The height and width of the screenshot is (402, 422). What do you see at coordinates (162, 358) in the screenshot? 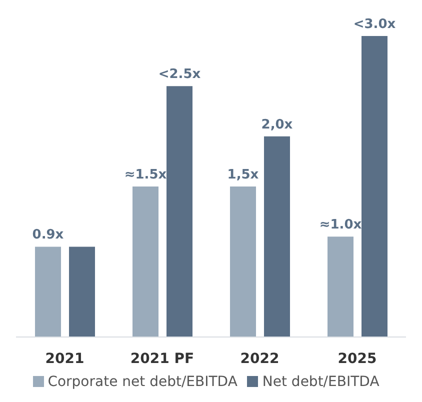
I see `x-tick-label: 2021 PF` at bounding box center [162, 358].